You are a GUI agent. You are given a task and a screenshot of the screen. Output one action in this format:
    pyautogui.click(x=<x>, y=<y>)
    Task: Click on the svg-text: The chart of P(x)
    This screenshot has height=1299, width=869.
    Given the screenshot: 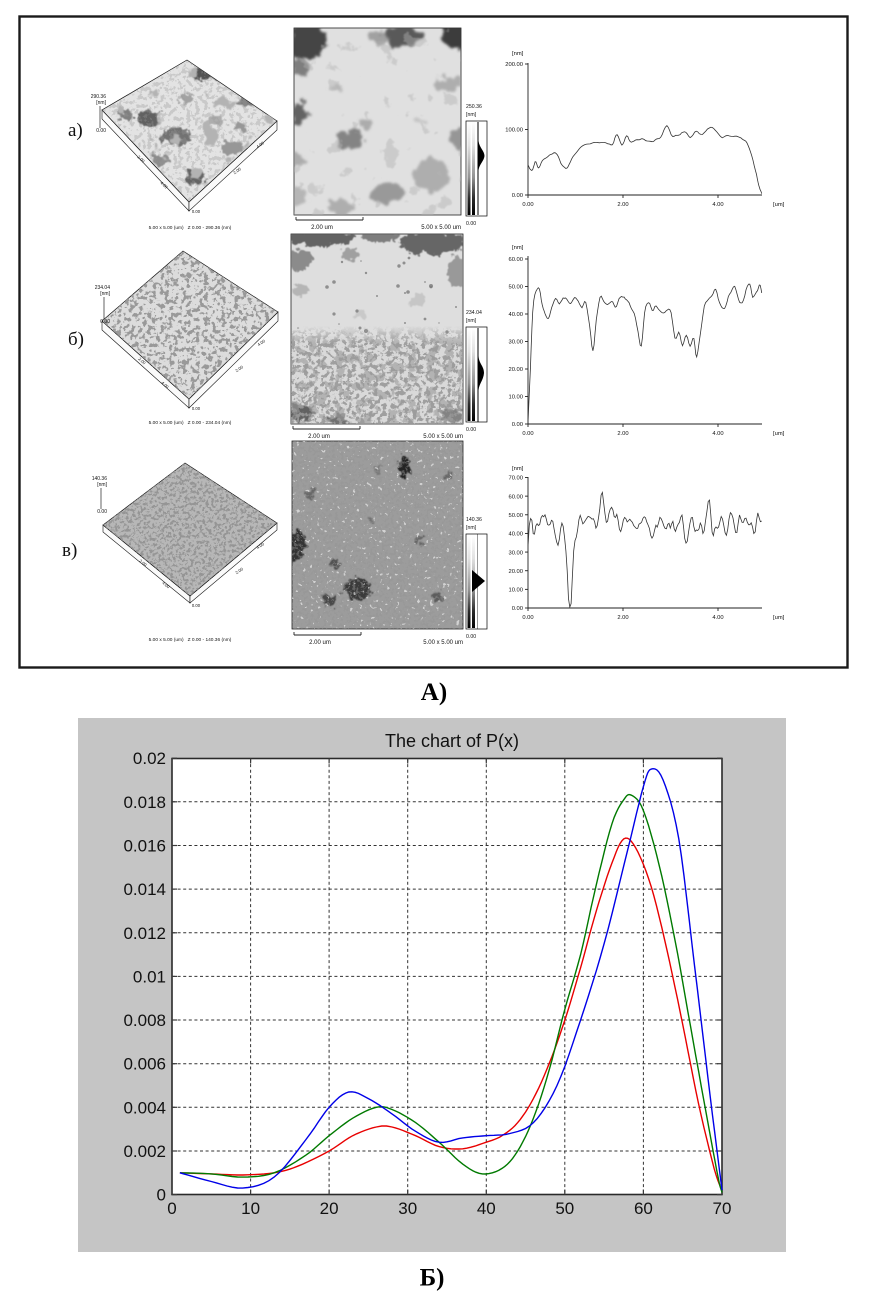 What is the action you would take?
    pyautogui.click(x=452, y=741)
    